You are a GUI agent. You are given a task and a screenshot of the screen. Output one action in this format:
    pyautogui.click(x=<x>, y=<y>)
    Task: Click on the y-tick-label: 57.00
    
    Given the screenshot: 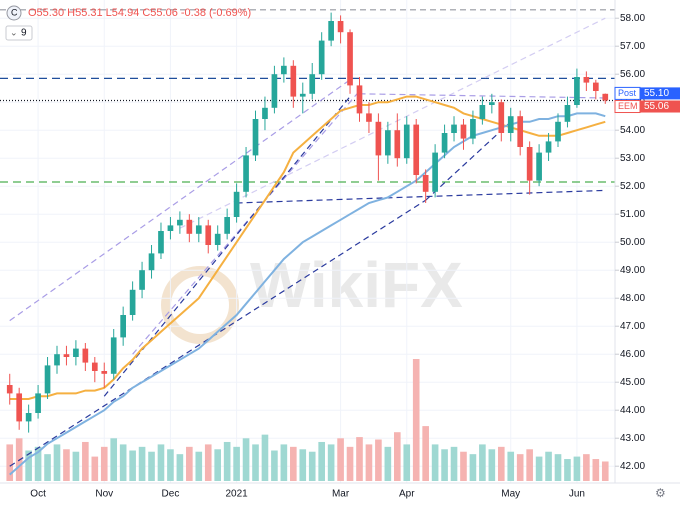 What is the action you would take?
    pyautogui.click(x=632, y=46)
    